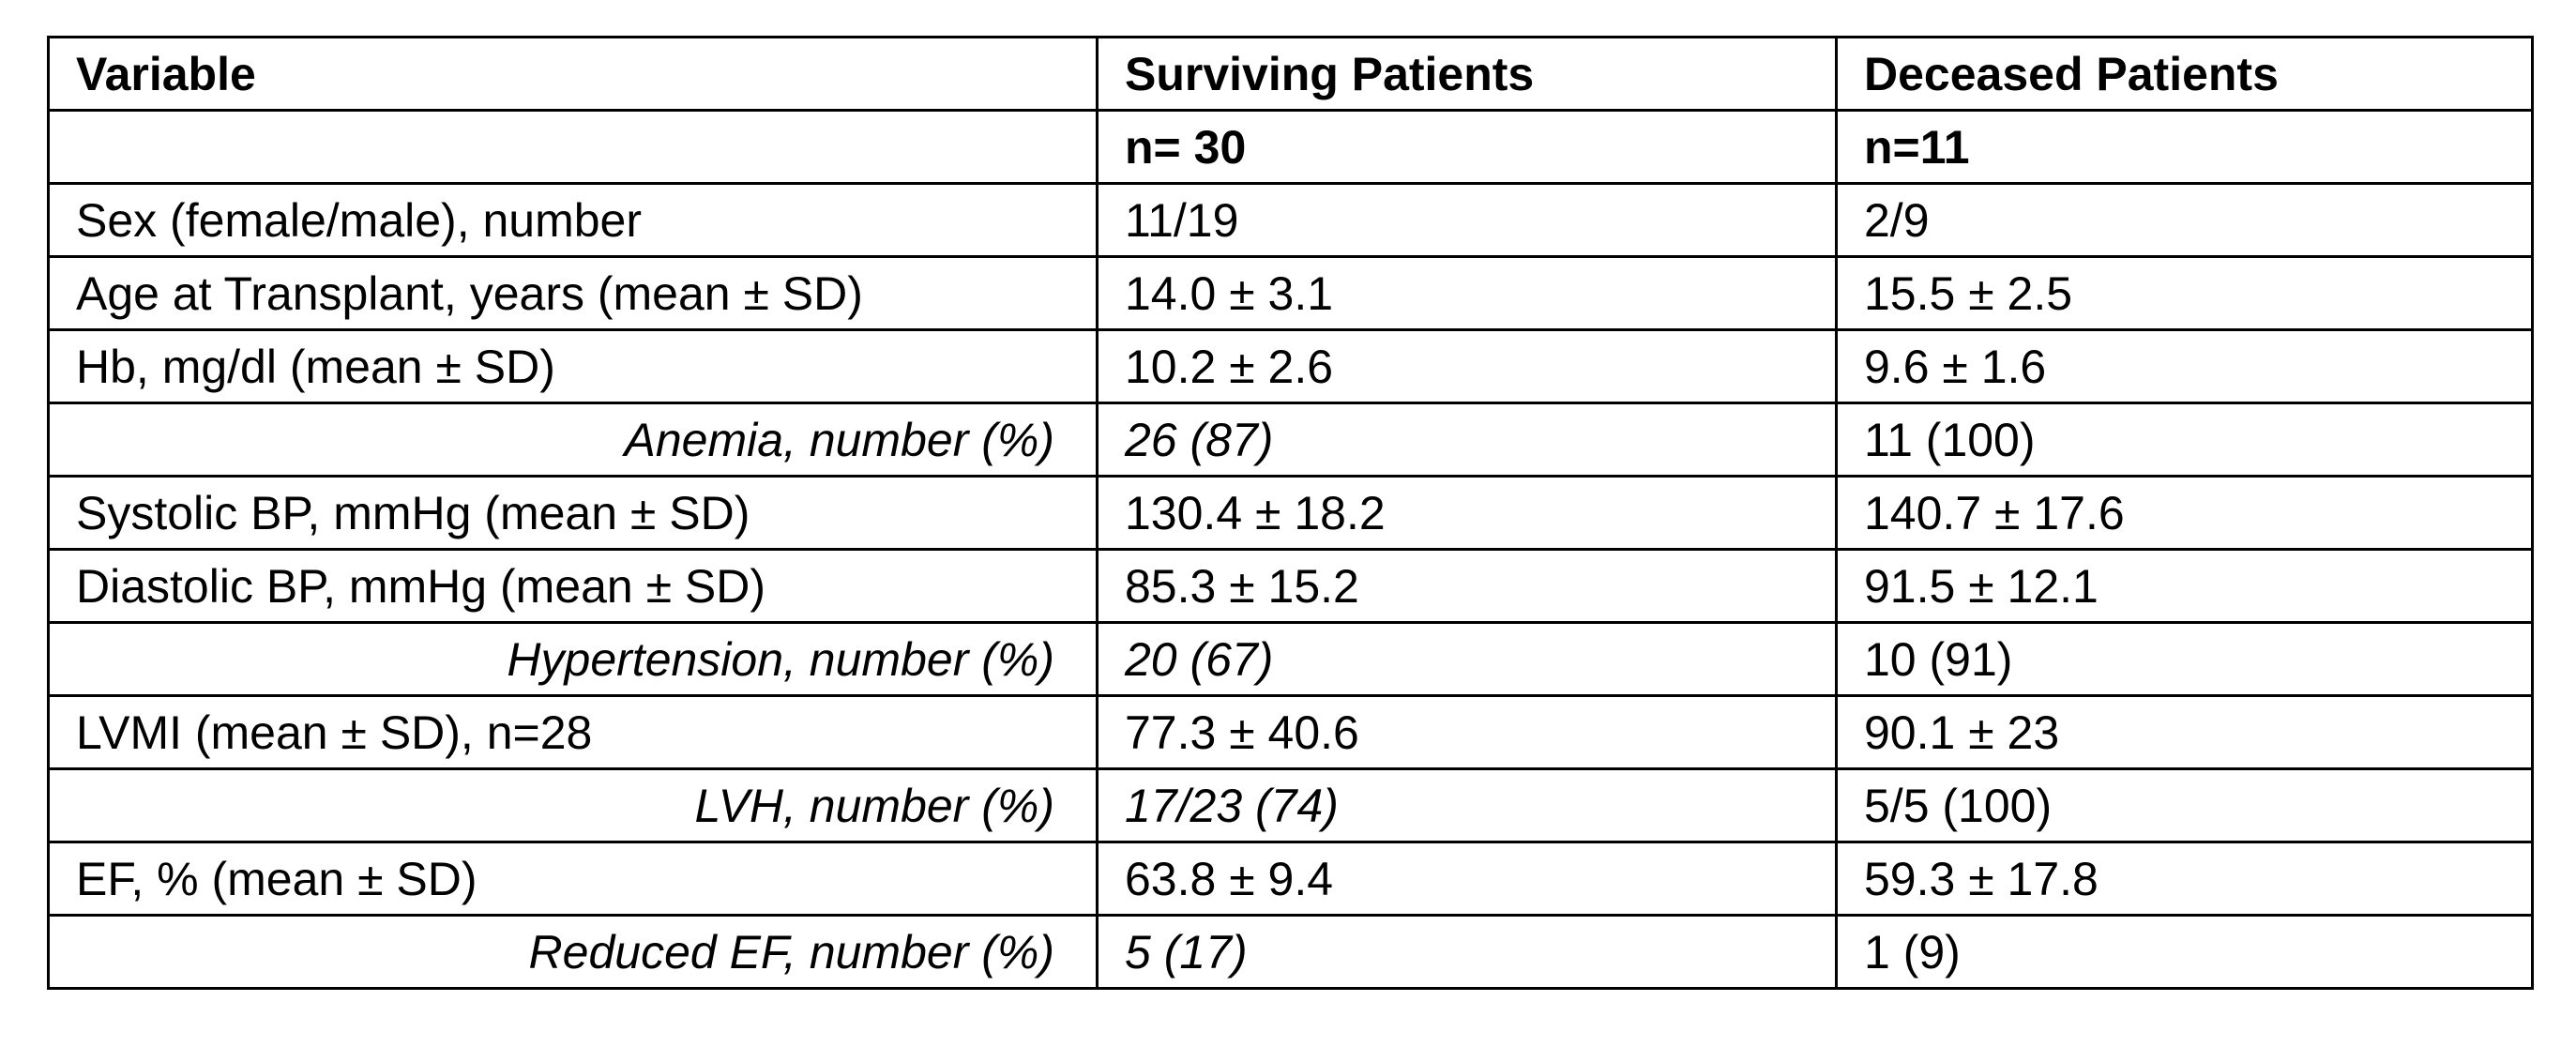  Describe the element at coordinates (573, 147) in the screenshot. I see `subheader-variable` at that location.